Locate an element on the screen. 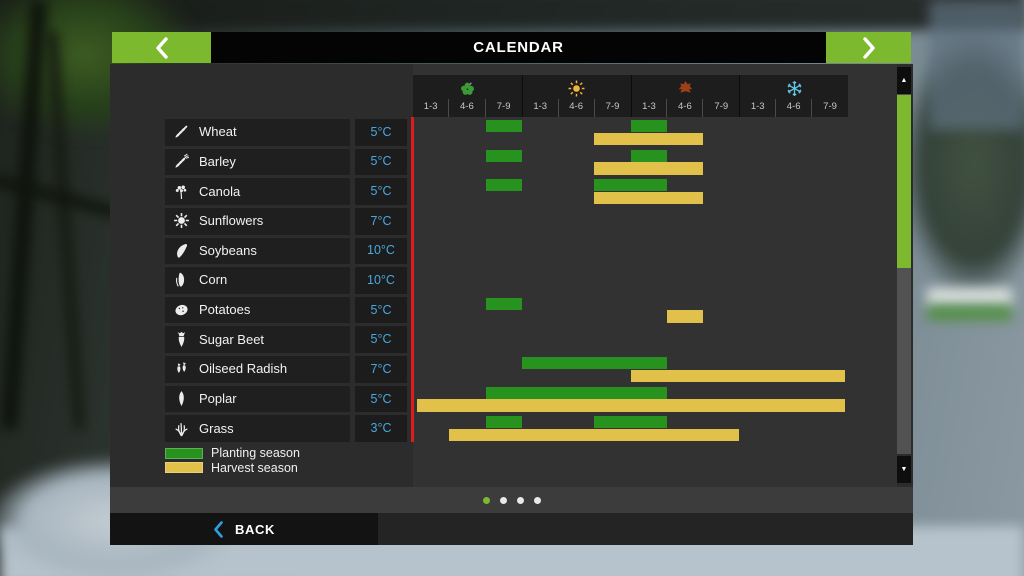  soybean-icon is located at coordinates (181, 250).